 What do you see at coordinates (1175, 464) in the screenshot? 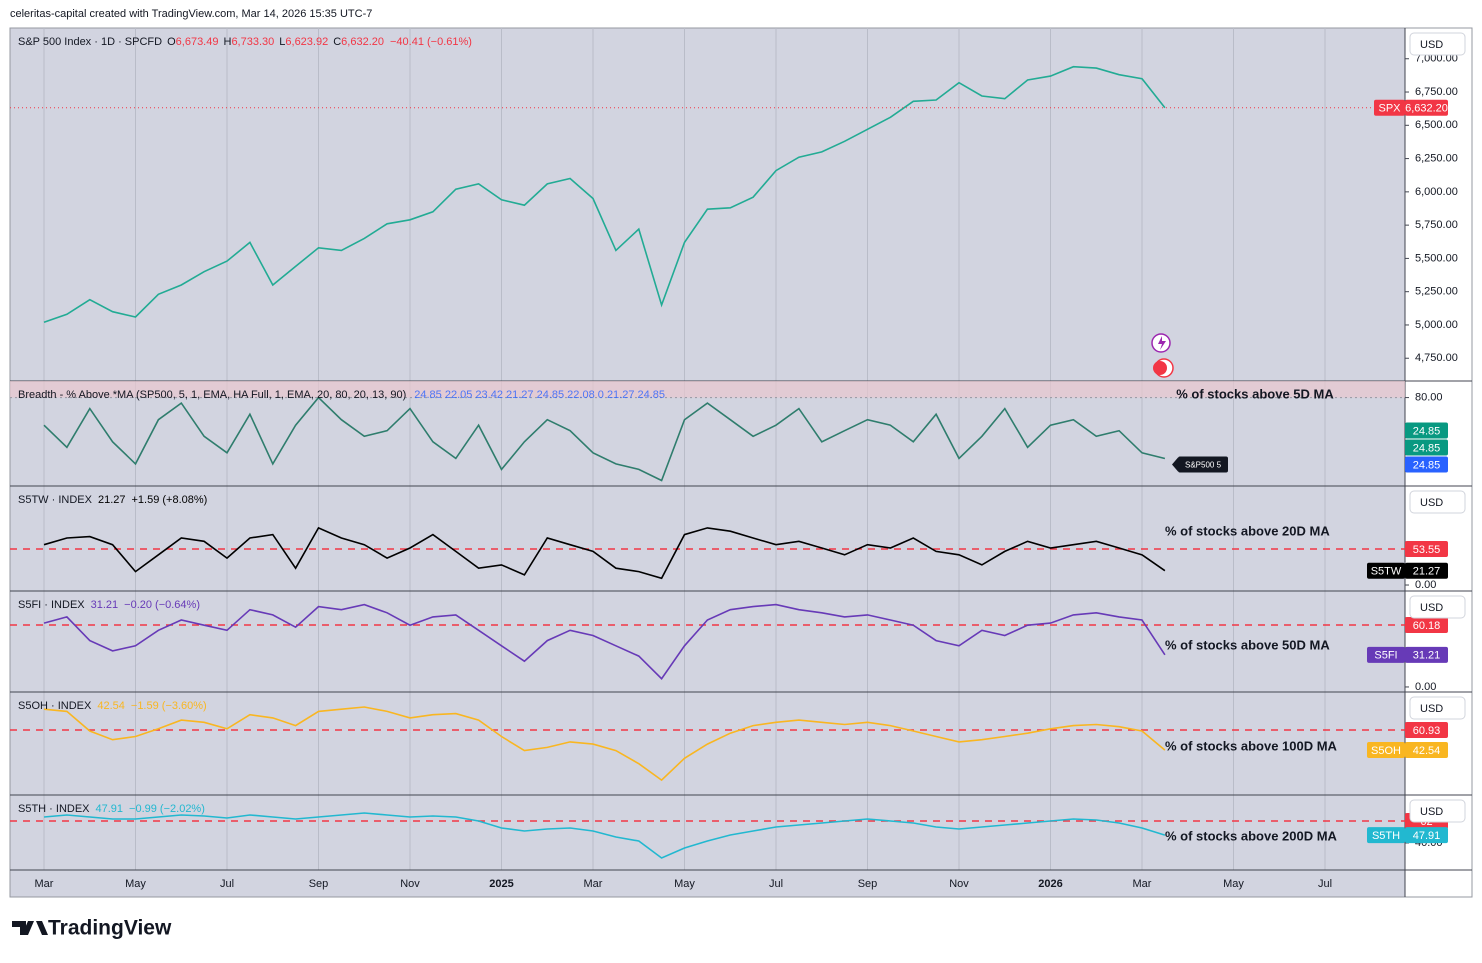
I see `name-tag-pointer` at bounding box center [1175, 464].